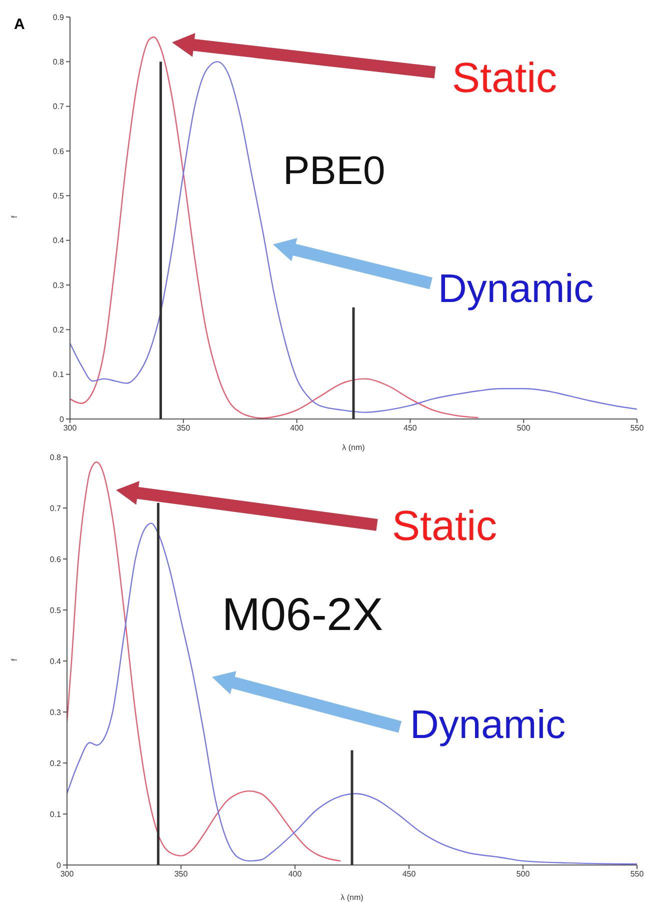  I want to click on annotation: PBE0, so click(334, 171).